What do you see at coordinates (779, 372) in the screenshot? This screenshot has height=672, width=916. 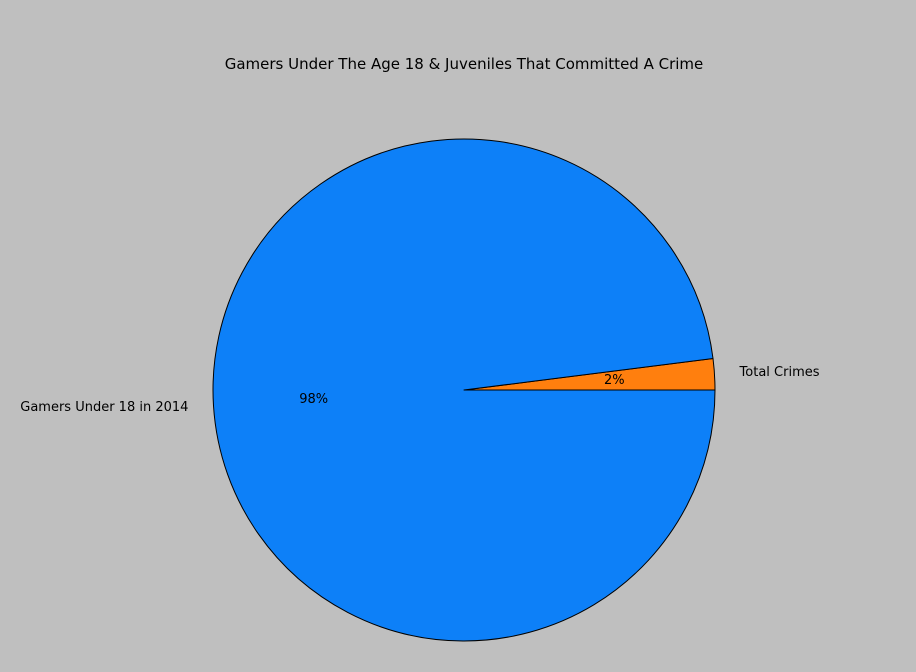 I see `pie-slice-label-total-crimes: Total Crimes` at bounding box center [779, 372].